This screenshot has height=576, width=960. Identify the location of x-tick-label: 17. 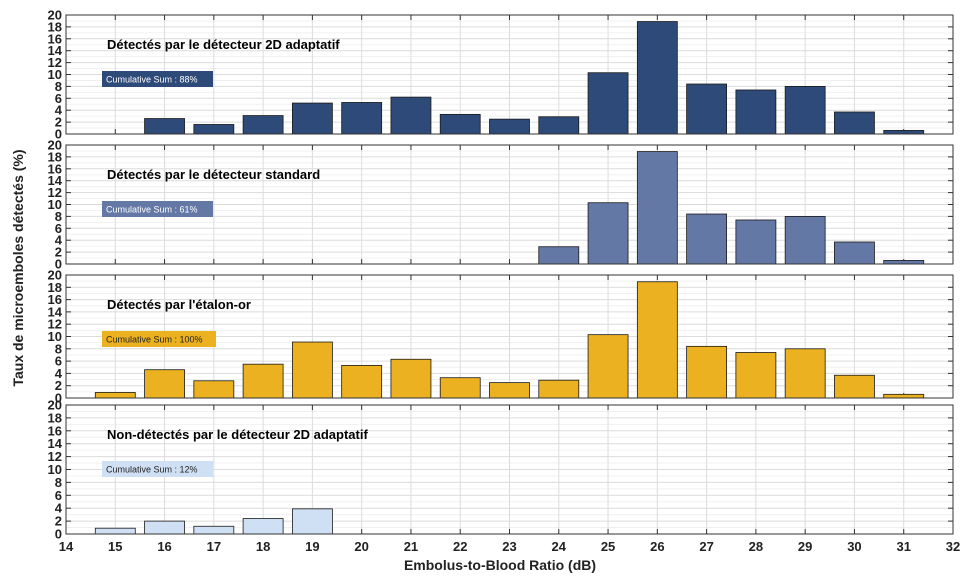
(214, 546).